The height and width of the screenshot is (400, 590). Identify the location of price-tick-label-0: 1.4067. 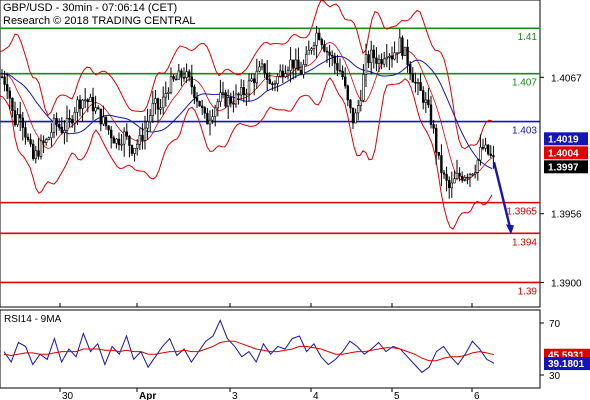
(566, 78).